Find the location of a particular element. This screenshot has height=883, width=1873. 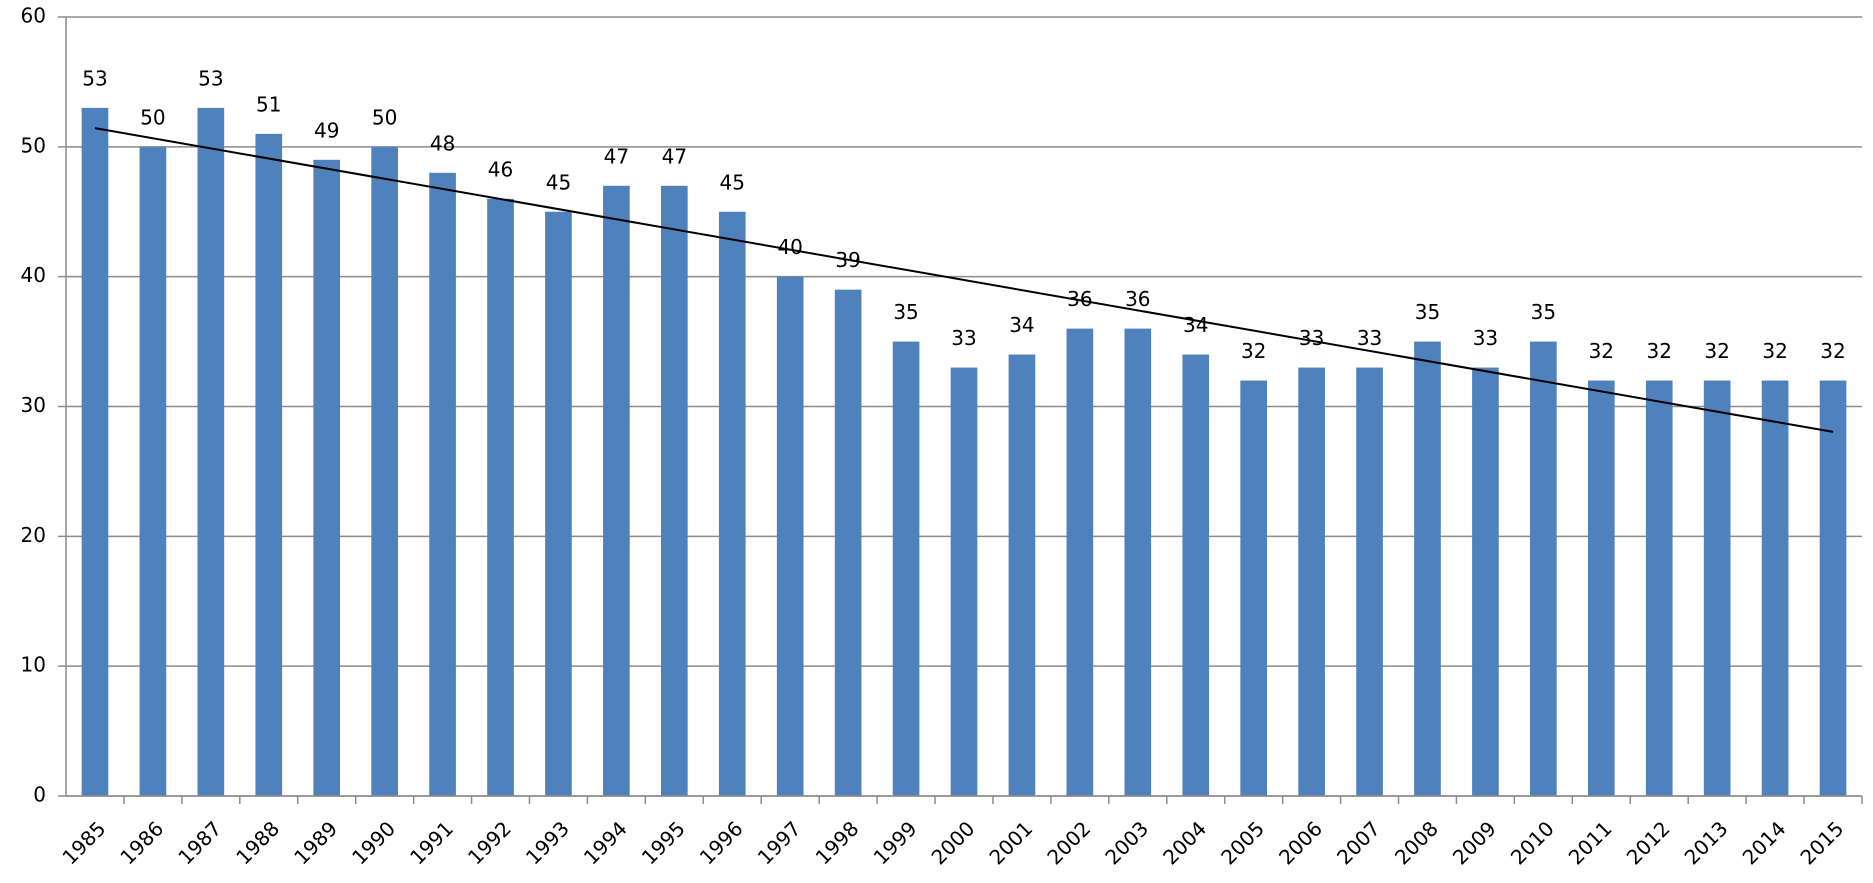

x-tick-label: 1989 is located at coordinates (315, 842).